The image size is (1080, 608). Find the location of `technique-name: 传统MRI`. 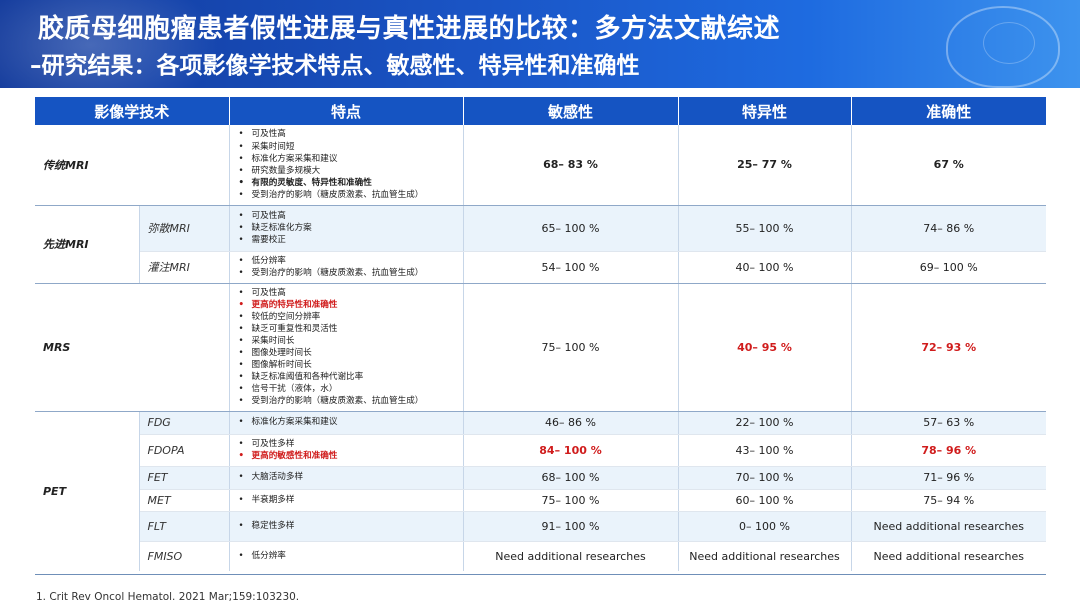

technique-name: 传统MRI is located at coordinates (132, 165).